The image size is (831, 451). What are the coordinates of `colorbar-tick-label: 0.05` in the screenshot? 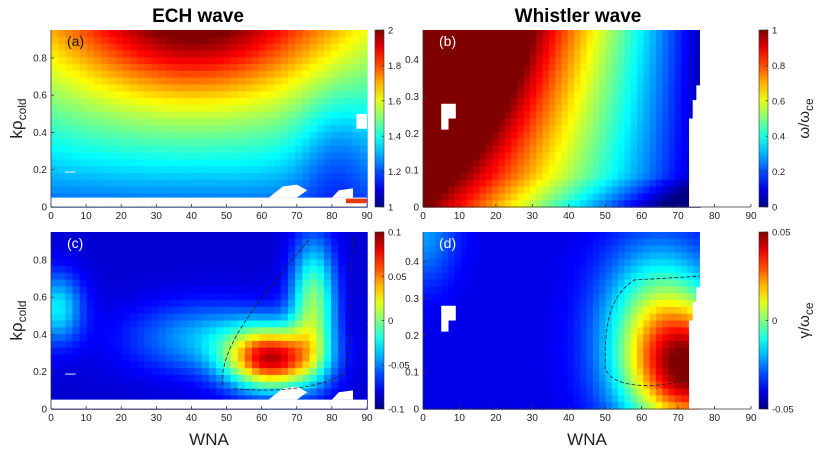 It's located at (397, 277).